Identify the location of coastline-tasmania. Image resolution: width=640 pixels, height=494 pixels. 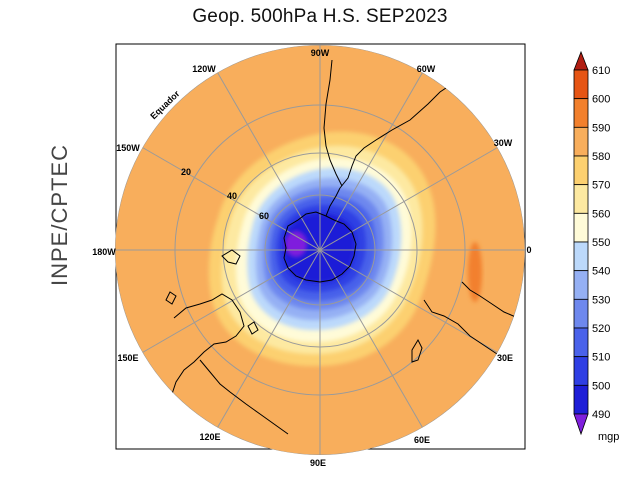
(253, 328).